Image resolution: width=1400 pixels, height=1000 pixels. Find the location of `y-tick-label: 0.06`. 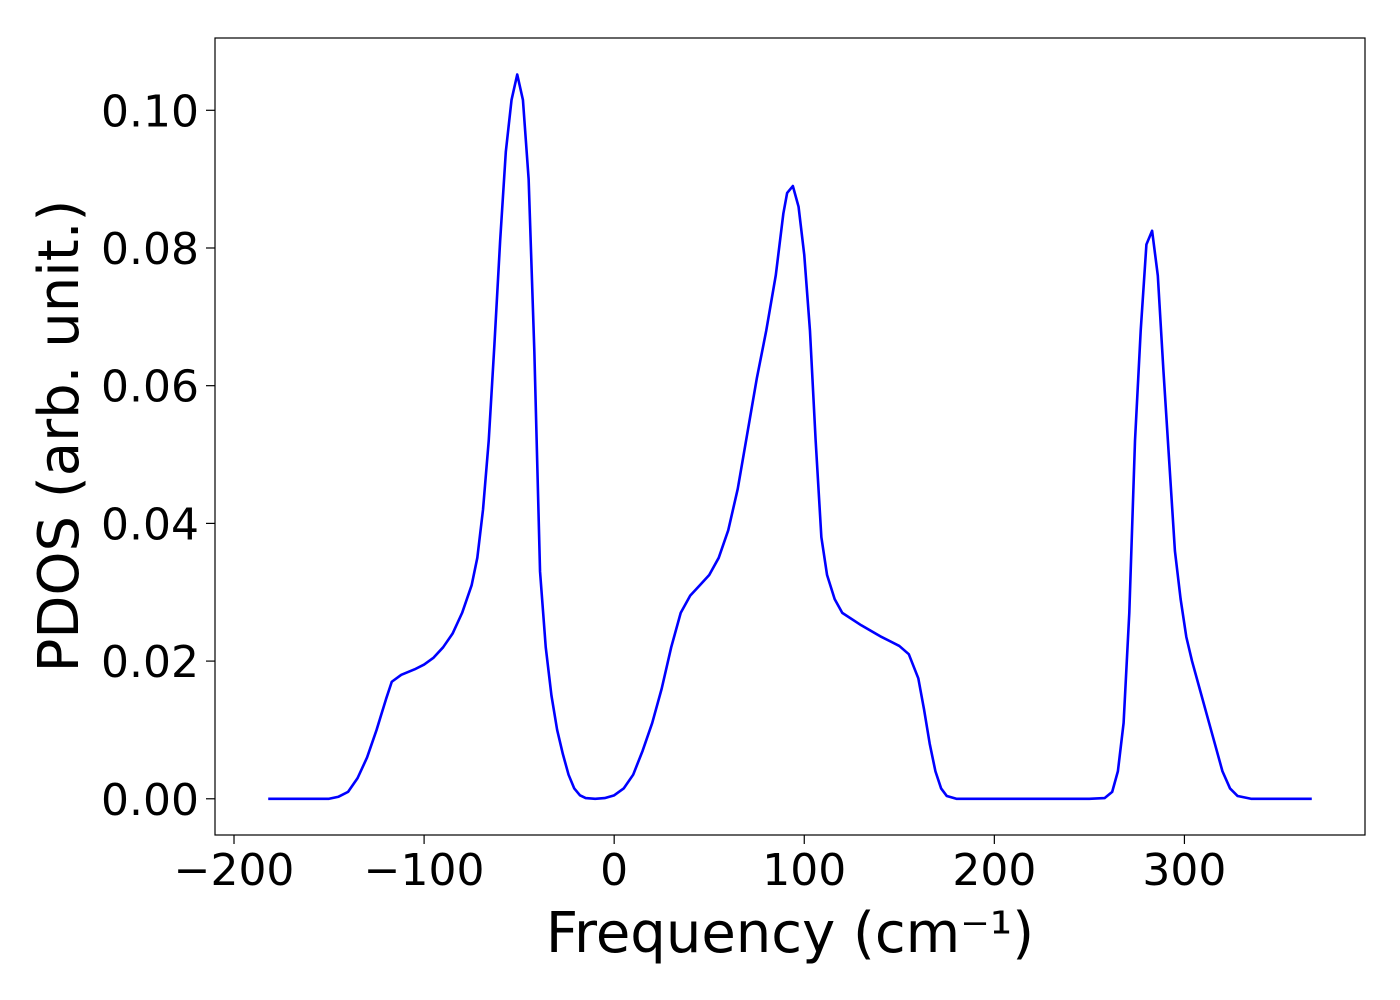

y-tick-label: 0.06 is located at coordinates (150, 387).